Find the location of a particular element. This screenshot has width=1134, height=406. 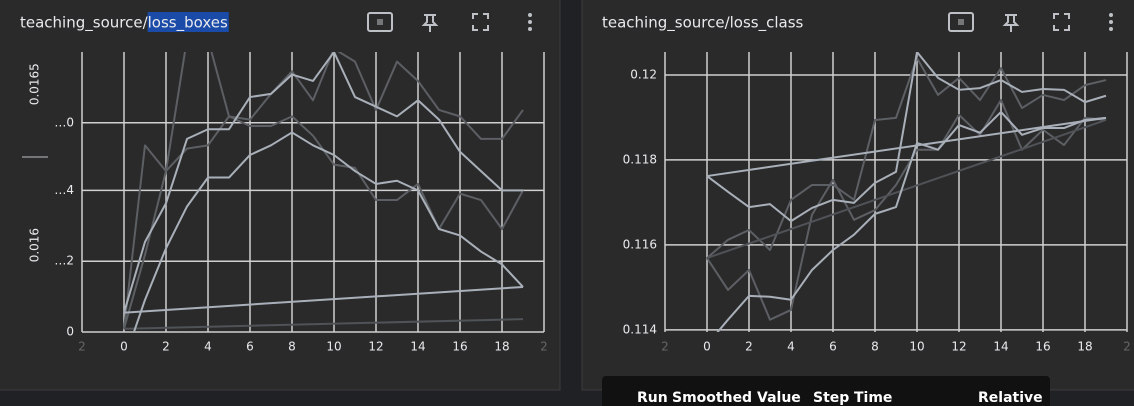

card-title: teaching_source/loss_boxes is located at coordinates (124, 23).